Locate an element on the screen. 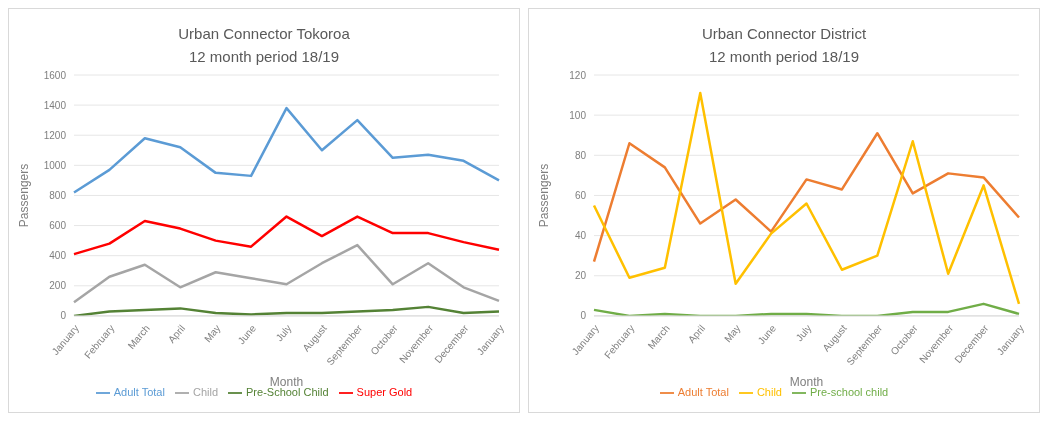 The height and width of the screenshot is (423, 1048). y-tick-label: 120 is located at coordinates (578, 75).